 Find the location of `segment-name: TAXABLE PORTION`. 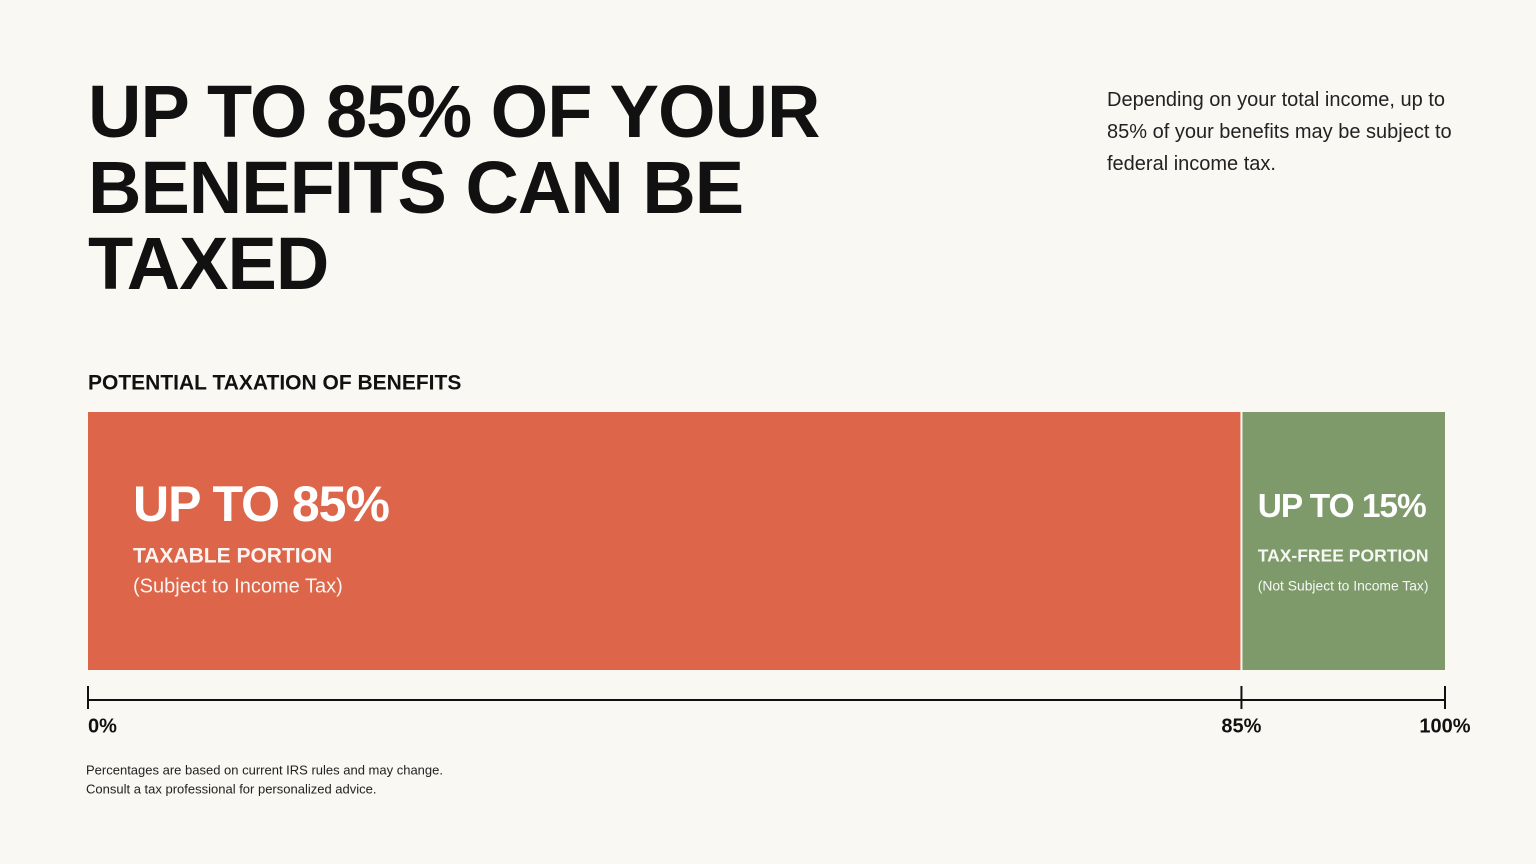

segment-name: TAXABLE PORTION is located at coordinates (232, 556).